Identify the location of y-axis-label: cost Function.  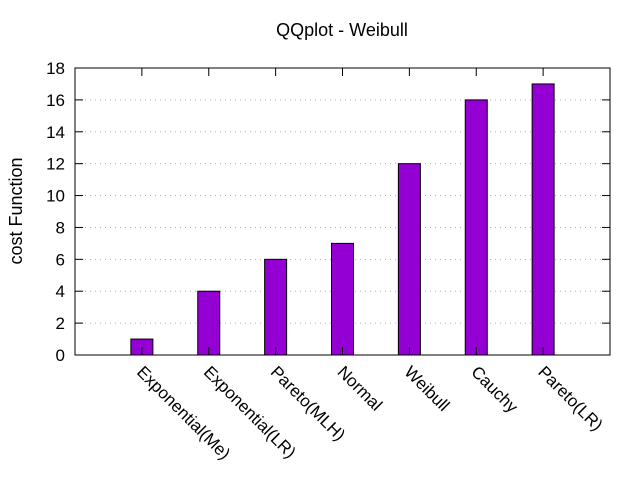
(16, 210).